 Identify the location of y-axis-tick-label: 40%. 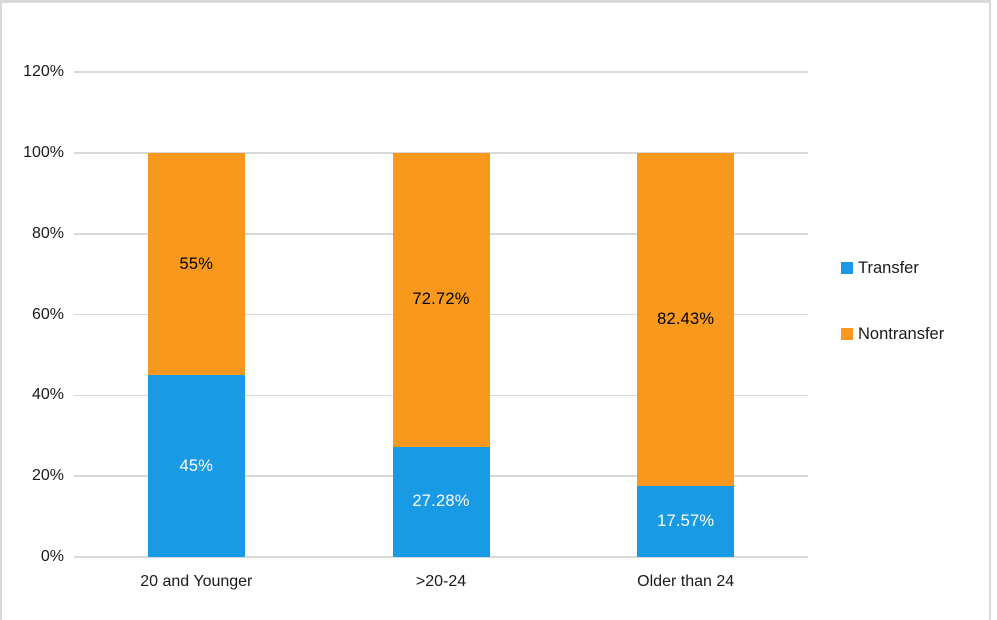
(47, 395).